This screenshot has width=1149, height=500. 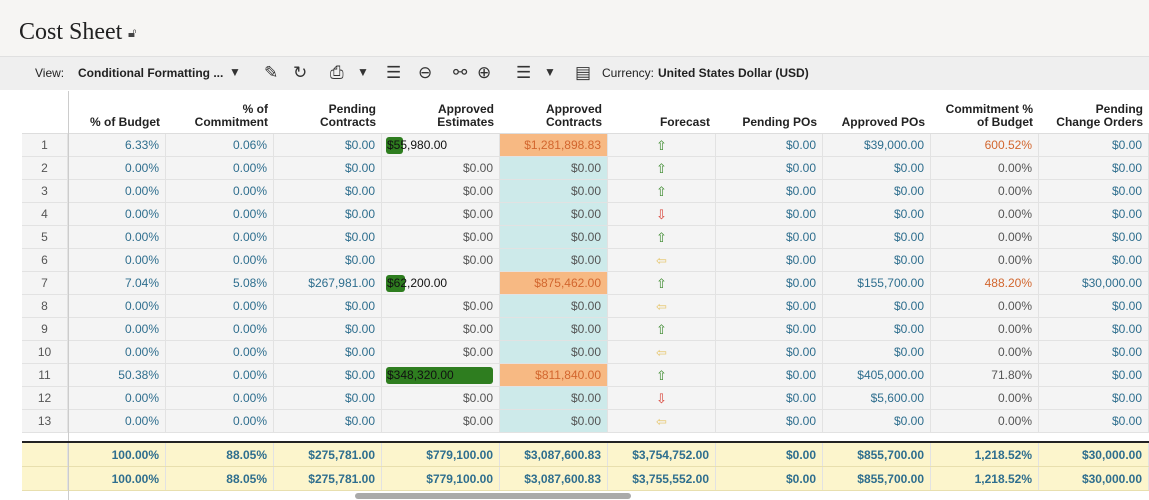 What do you see at coordinates (441, 116) in the screenshot?
I see `column-header: Approved Estimates` at bounding box center [441, 116].